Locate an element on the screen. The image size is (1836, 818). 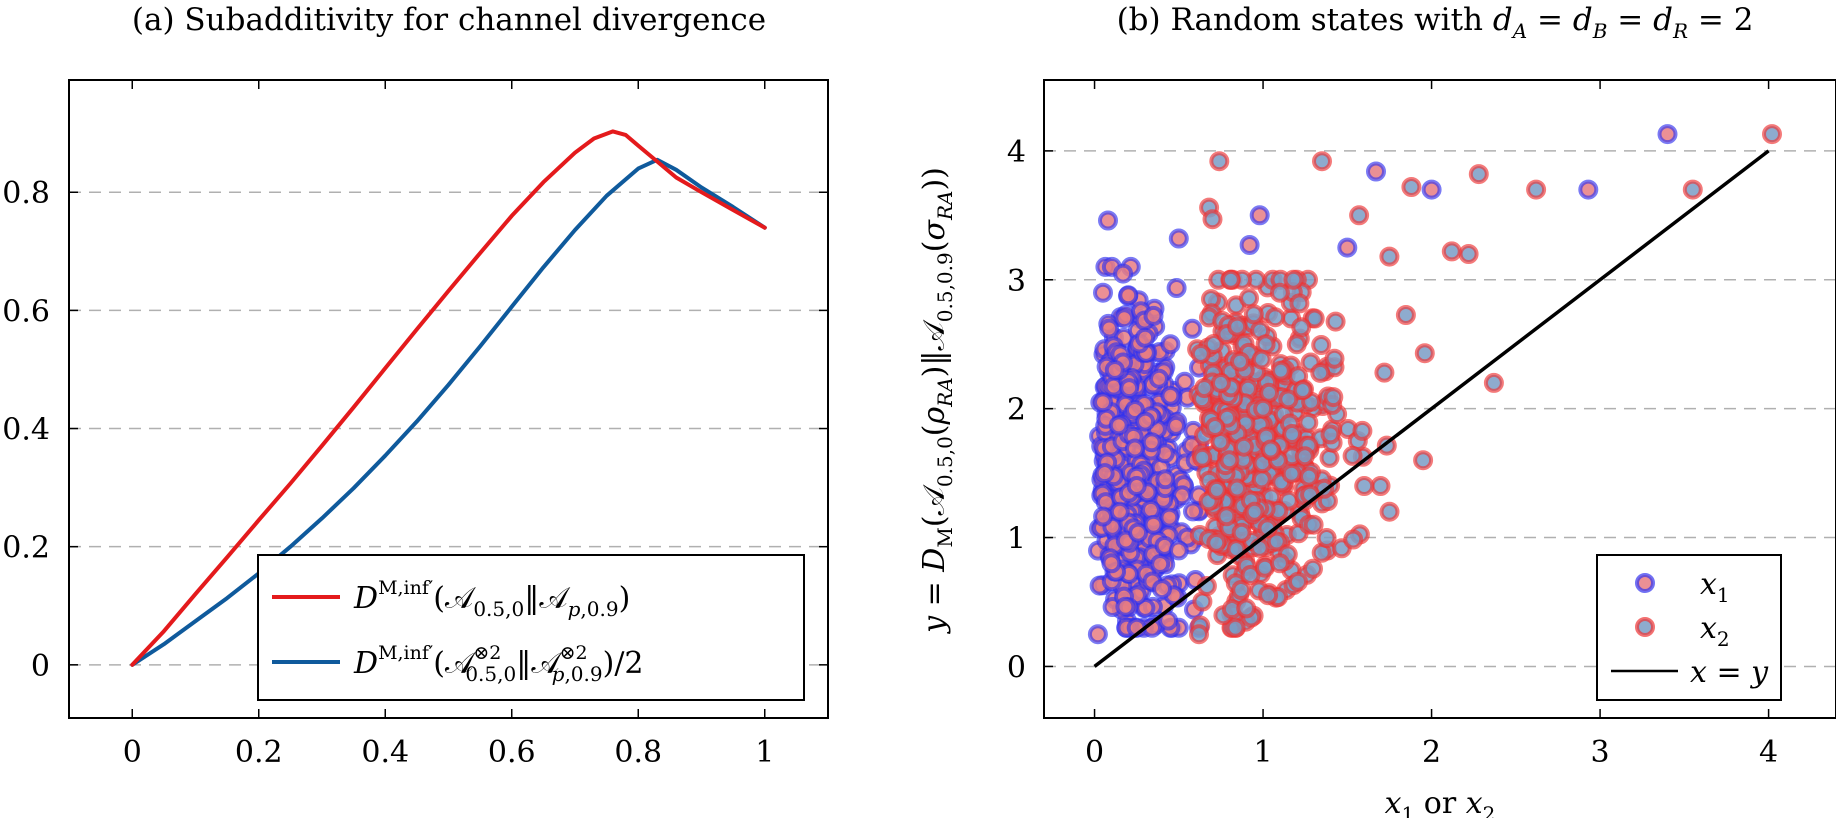
panel-b-legend-box is located at coordinates (1689, 627).